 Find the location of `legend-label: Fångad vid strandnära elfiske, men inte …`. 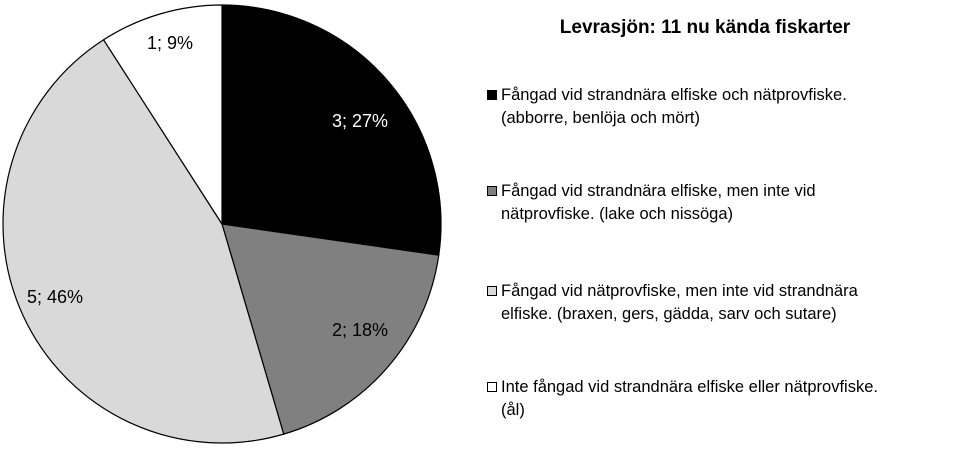

legend-label: Fångad vid strandnära elfiske, men inte … is located at coordinates (658, 202).